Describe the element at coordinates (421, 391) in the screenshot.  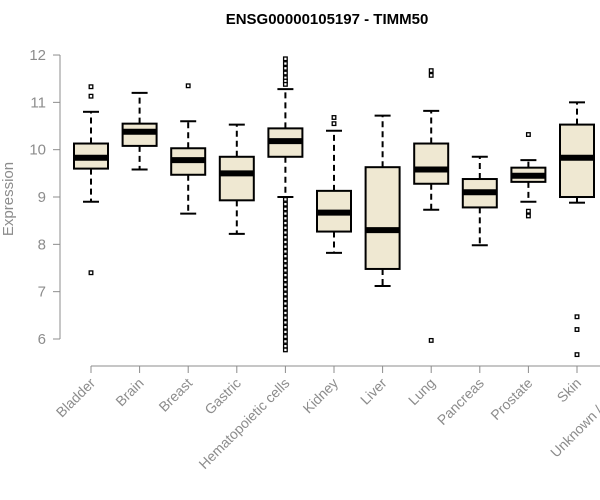
I see `x-tick-label: Lung` at that location.